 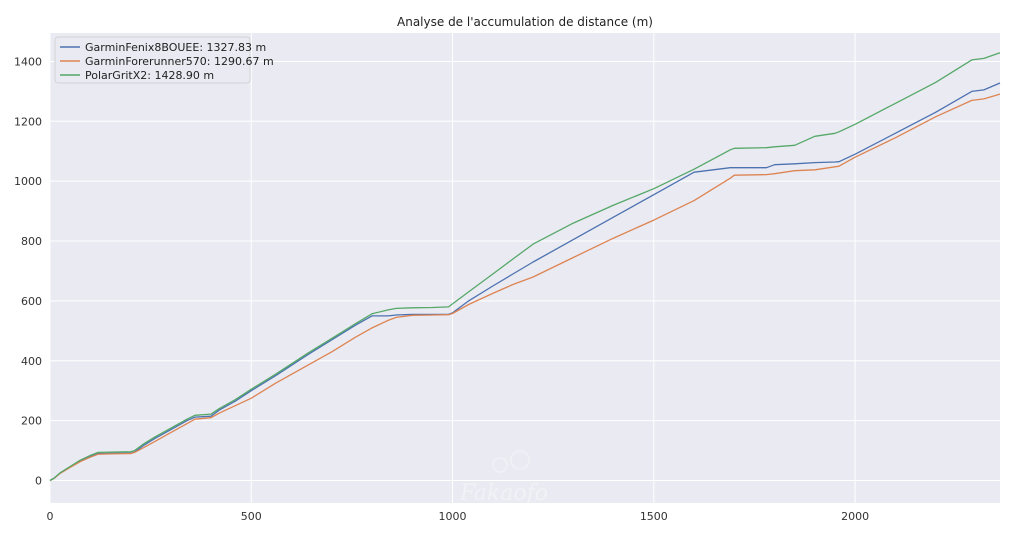 What do you see at coordinates (28, 271) in the screenshot?
I see `y-axis-tick-labels: 0 200 400 600 800 1000 1200 1400` at bounding box center [28, 271].